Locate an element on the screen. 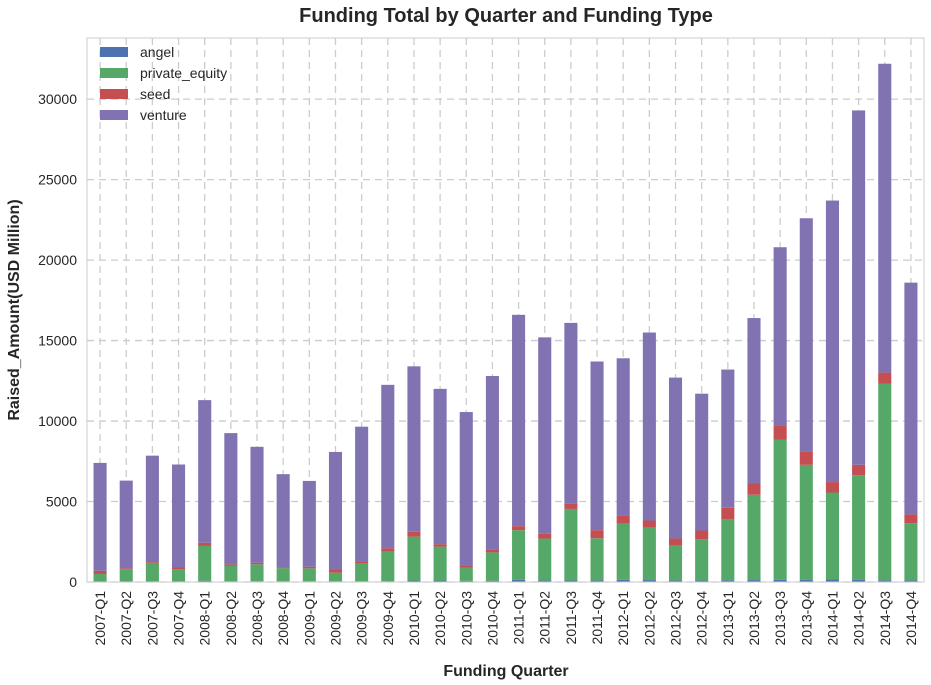 The width and height of the screenshot is (931, 685). x-tick-label: 2009-Q4 is located at coordinates (388, 618).